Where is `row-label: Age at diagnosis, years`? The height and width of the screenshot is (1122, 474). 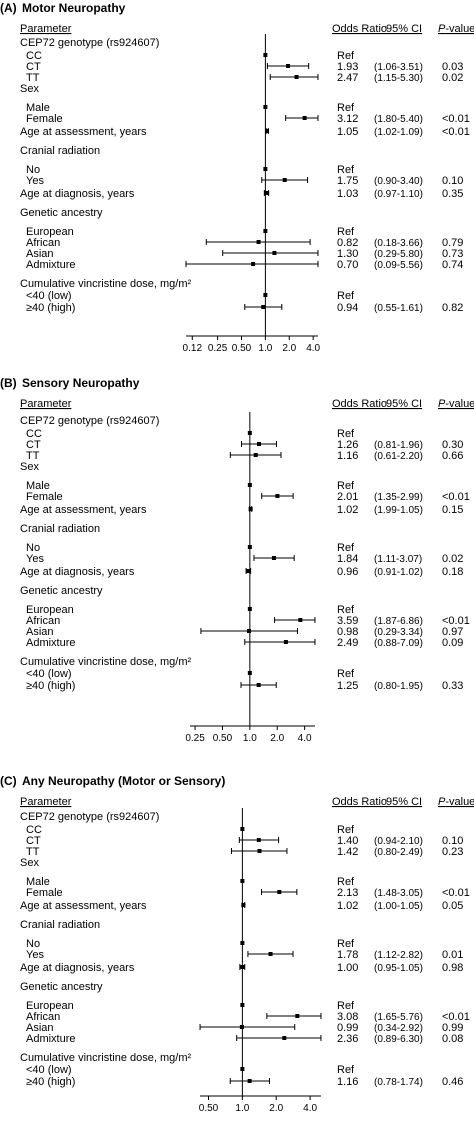 row-label: Age at diagnosis, years is located at coordinates (77, 194).